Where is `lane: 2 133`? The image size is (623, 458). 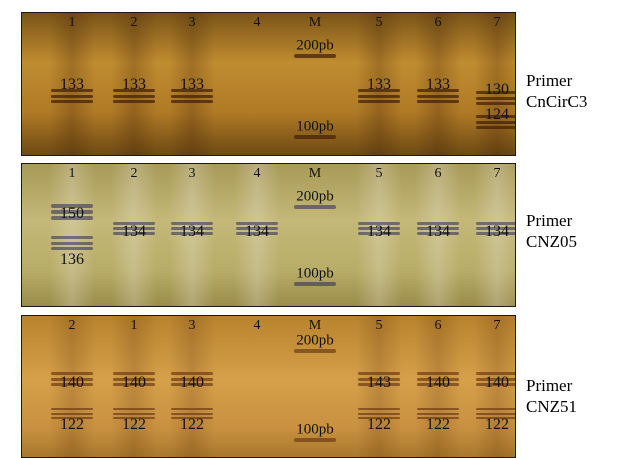 lane: 2 133 is located at coordinates (134, 84).